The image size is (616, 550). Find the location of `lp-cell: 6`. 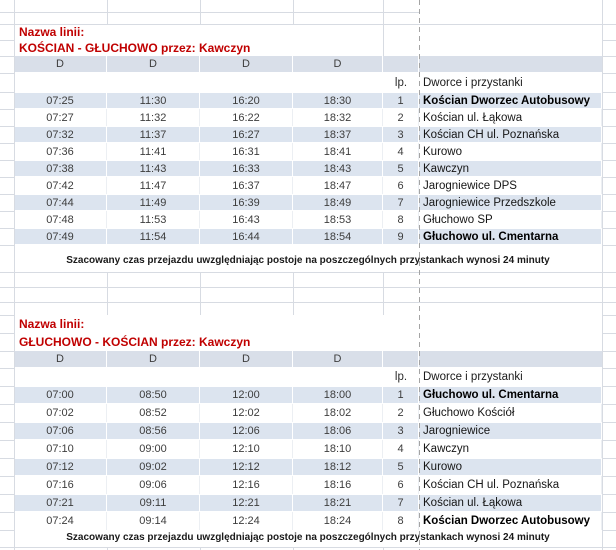

lp-cell: 6 is located at coordinates (401, 185).